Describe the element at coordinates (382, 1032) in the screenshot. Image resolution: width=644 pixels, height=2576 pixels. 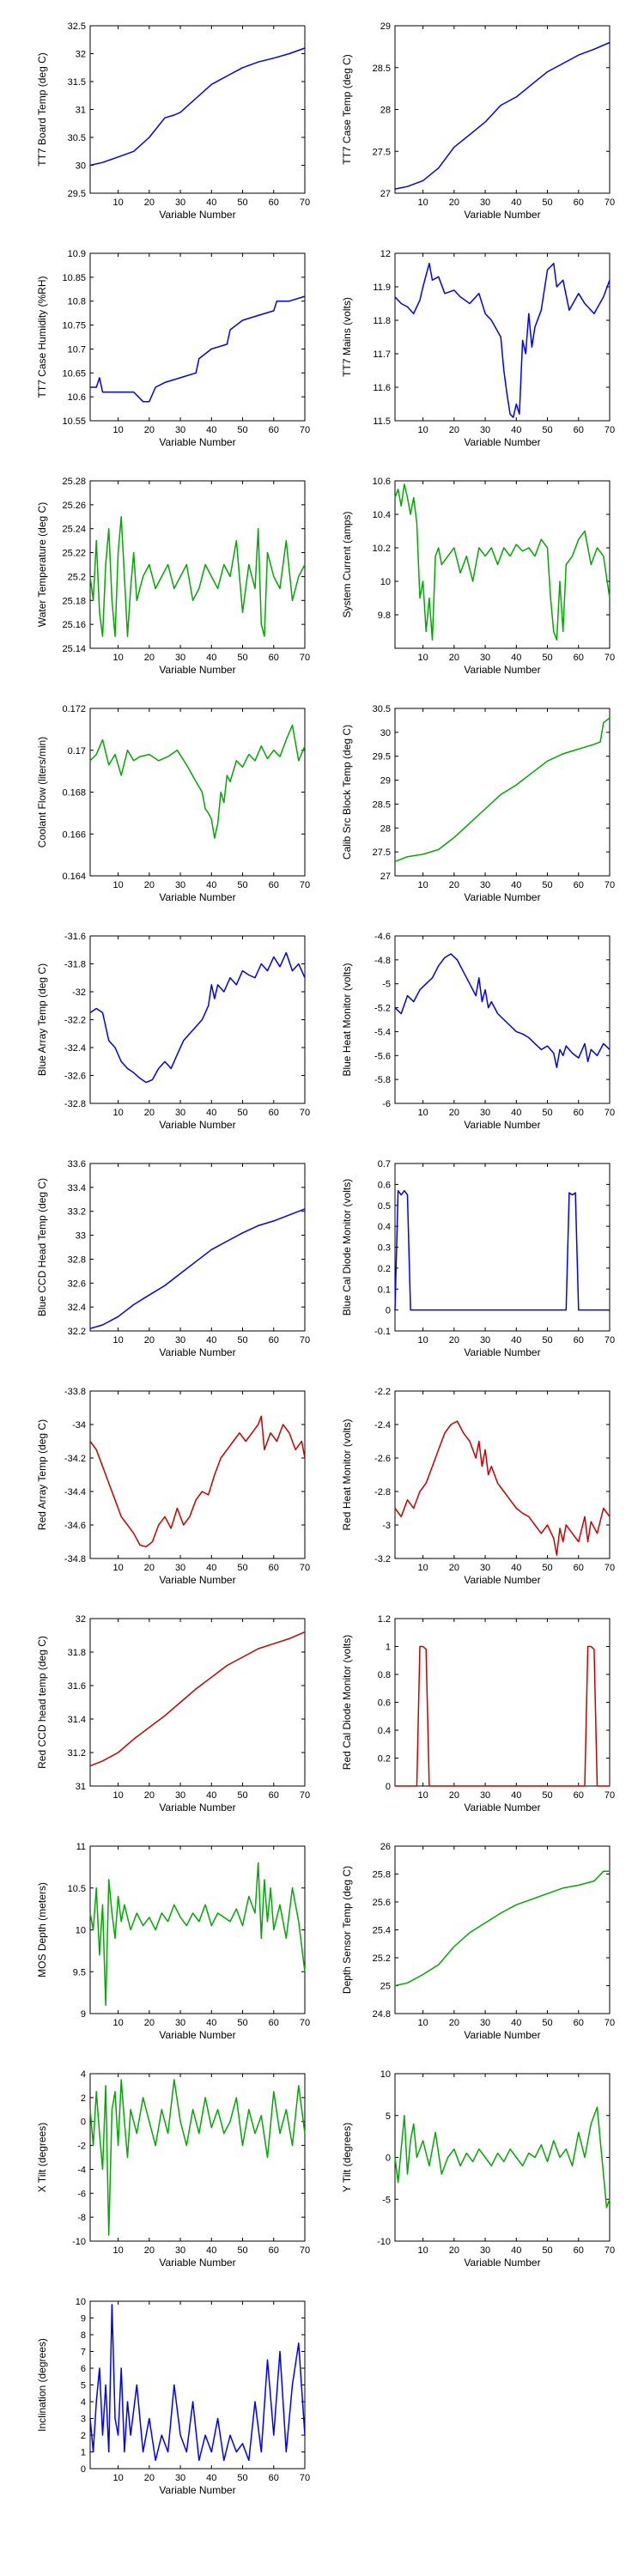
I see `y-tick-label: -5.4` at that location.